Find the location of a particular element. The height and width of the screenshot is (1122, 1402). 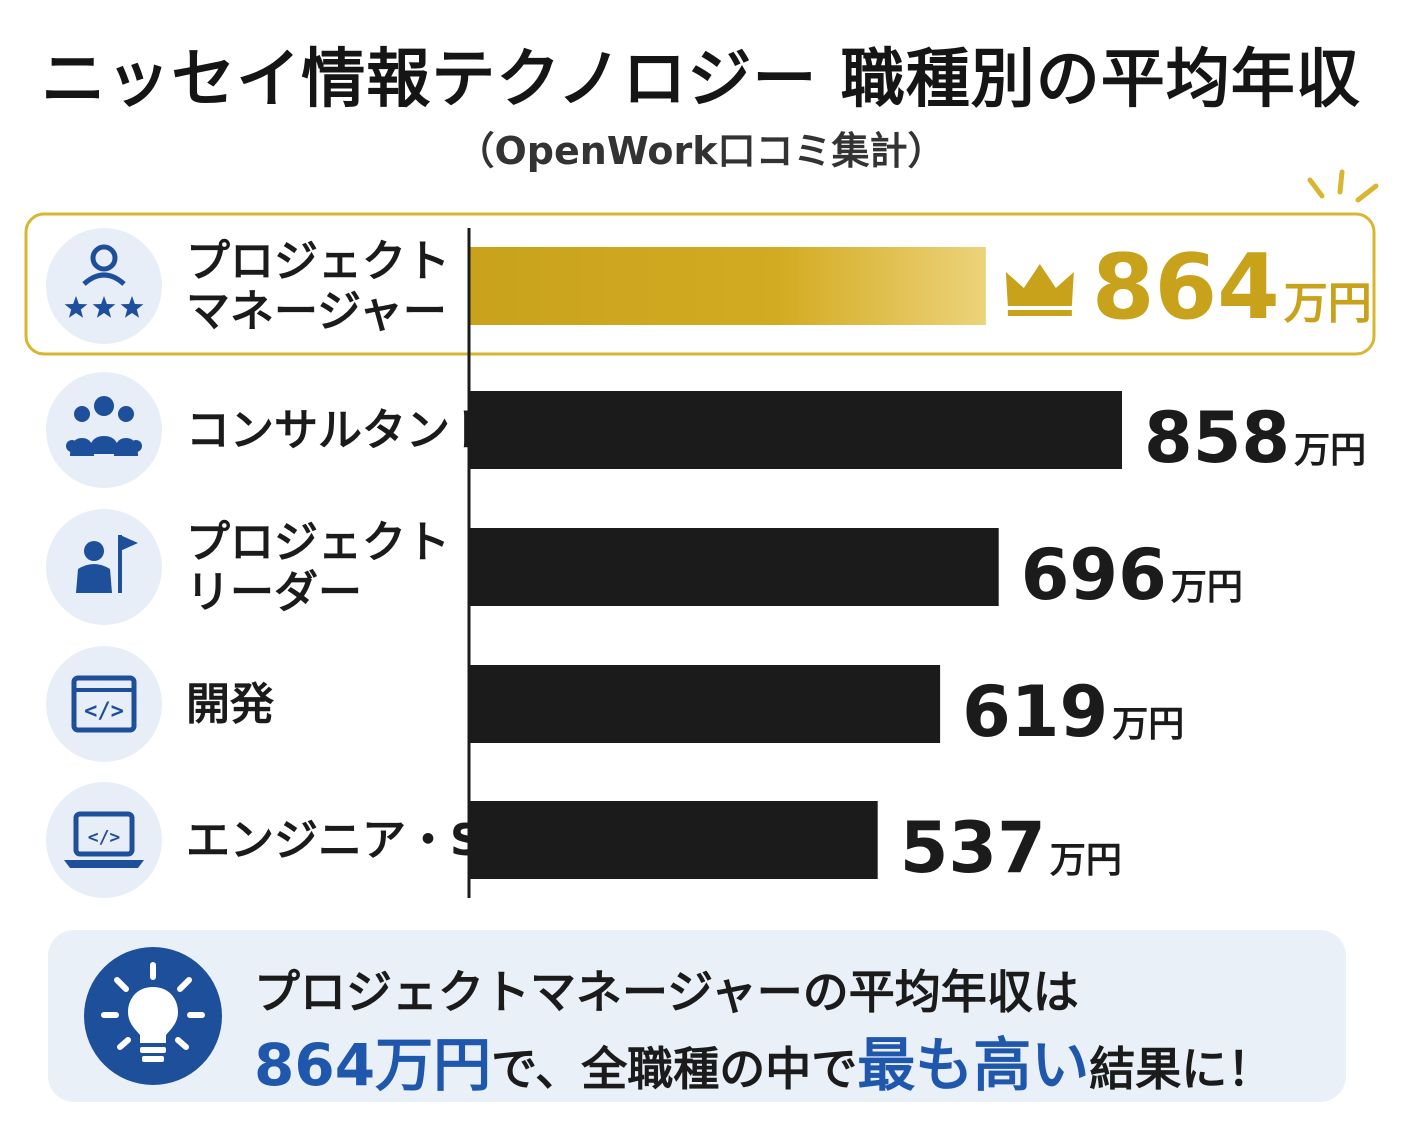

category-label: エンジニア・SE is located at coordinates (349, 840).